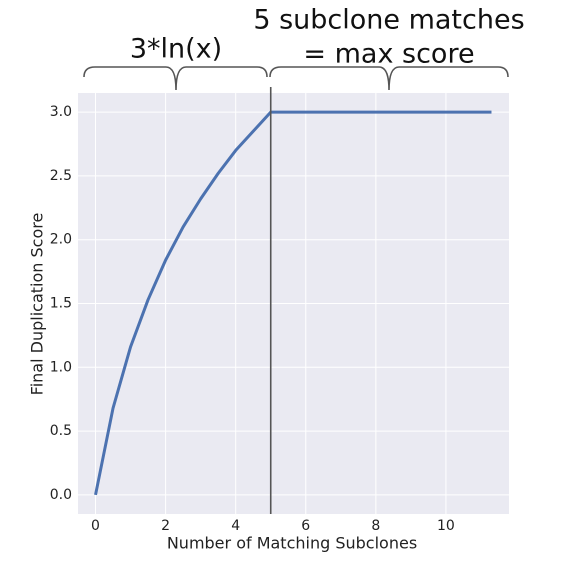 The height and width of the screenshot is (574, 574). Describe the element at coordinates (61, 176) in the screenshot. I see `y-tick-label: 2.5` at that location.